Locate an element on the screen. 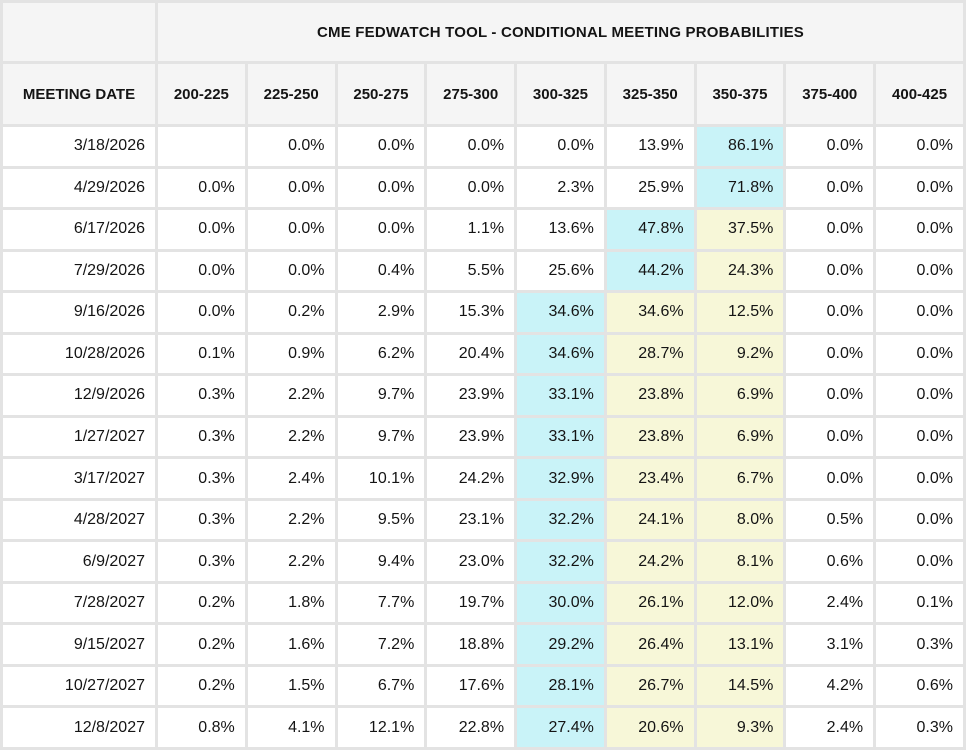  corner-cell is located at coordinates (79, 32).